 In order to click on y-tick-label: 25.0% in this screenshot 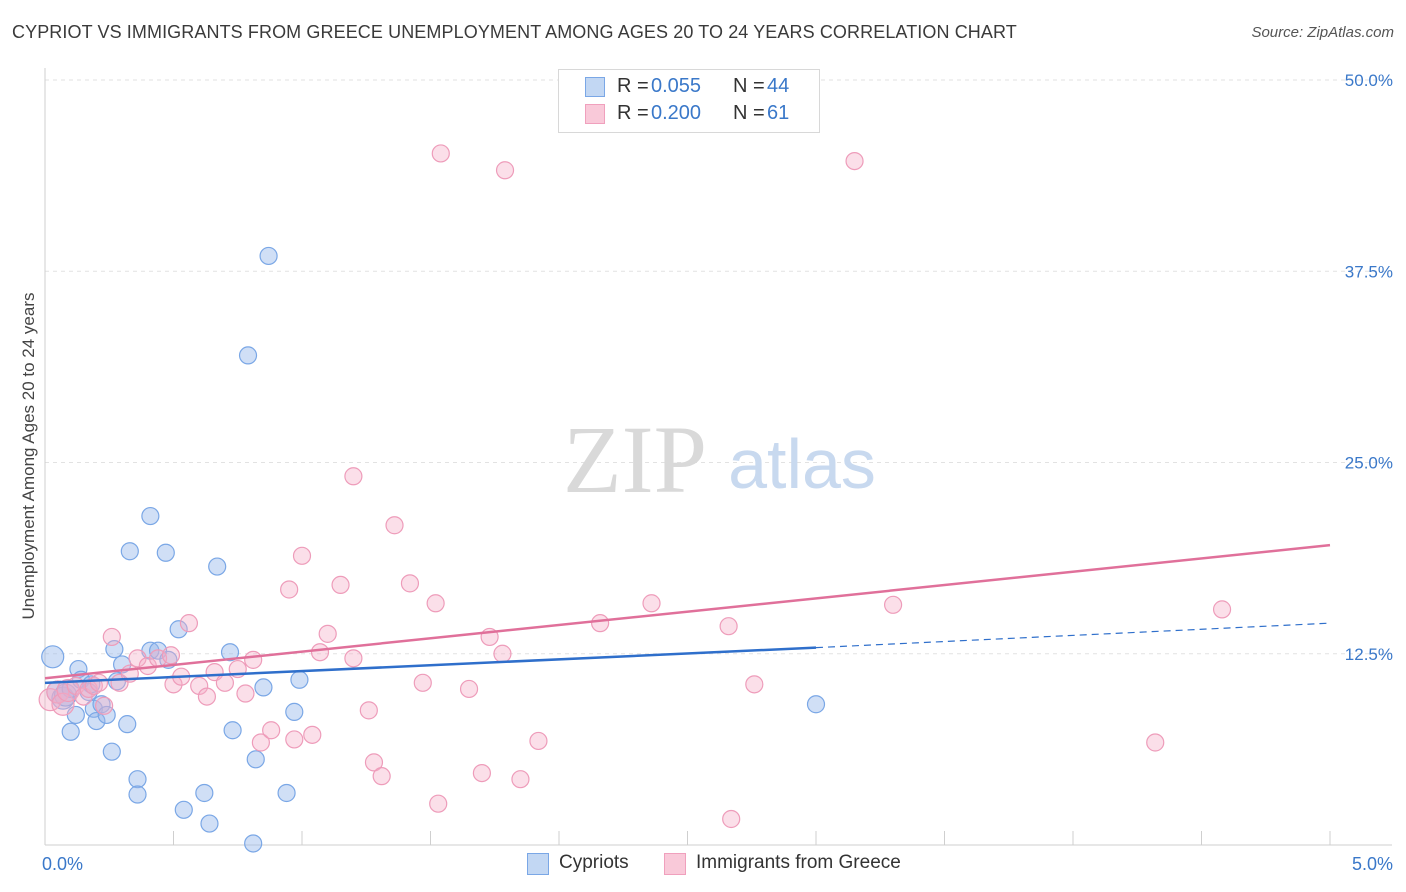, I will do `click(1369, 463)`.